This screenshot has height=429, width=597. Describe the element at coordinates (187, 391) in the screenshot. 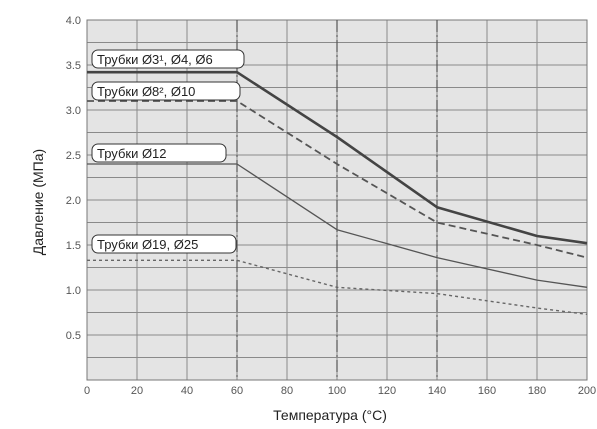

I see `x-tick-label: 40` at that location.